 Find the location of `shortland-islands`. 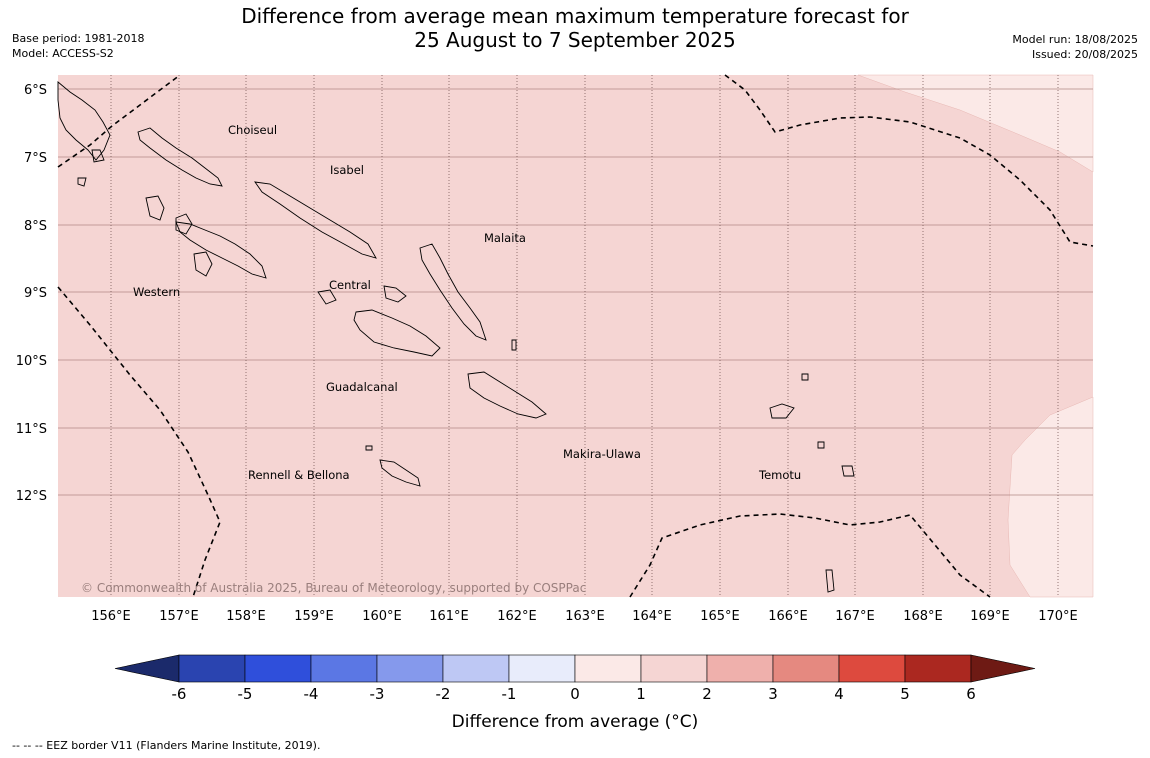

shortland-islands is located at coordinates (98, 156).